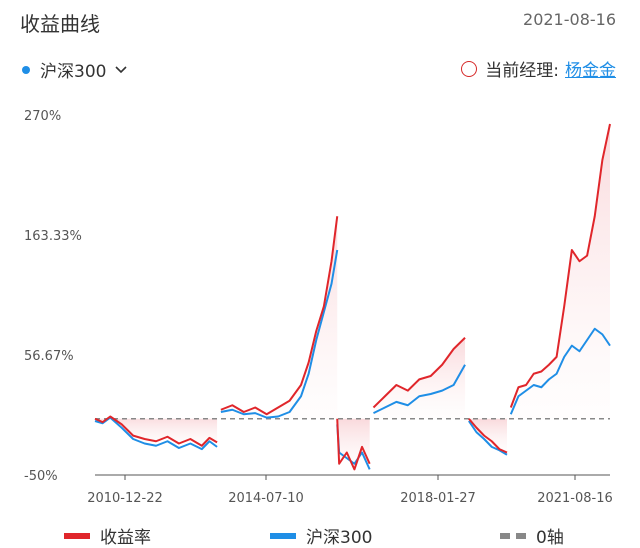 Image resolution: width=640 pixels, height=548 pixels. Describe the element at coordinates (125, 538) in the screenshot. I see `legend-fund-label: 收益率` at that location.